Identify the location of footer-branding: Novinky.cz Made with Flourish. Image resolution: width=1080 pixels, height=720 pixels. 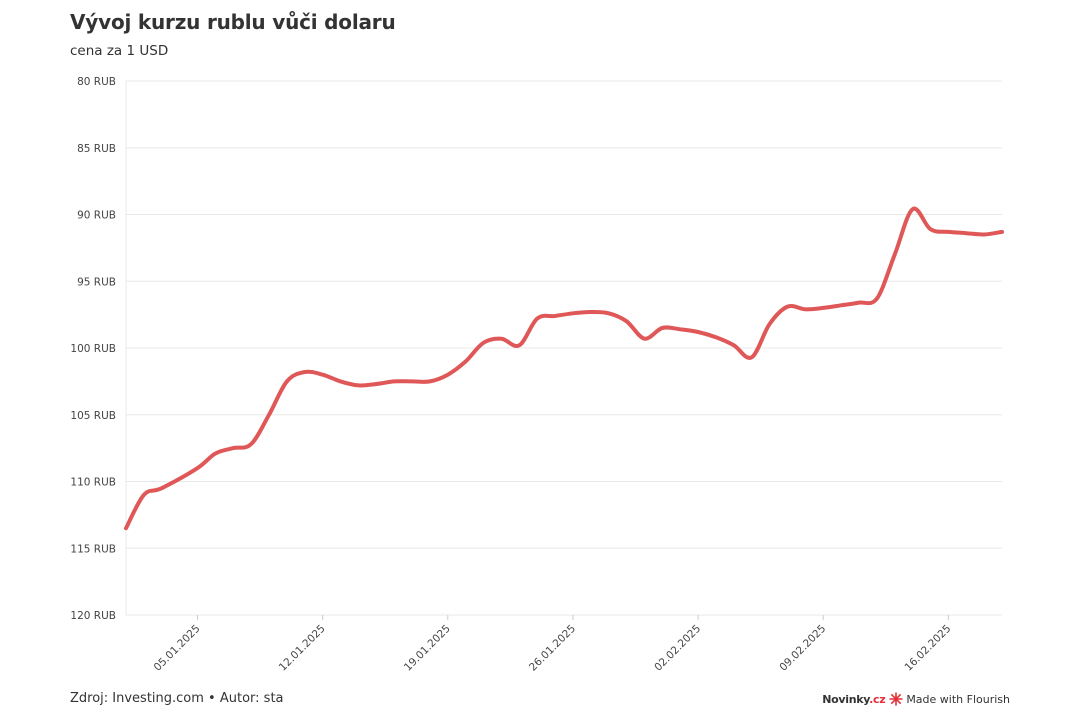
(916, 699).